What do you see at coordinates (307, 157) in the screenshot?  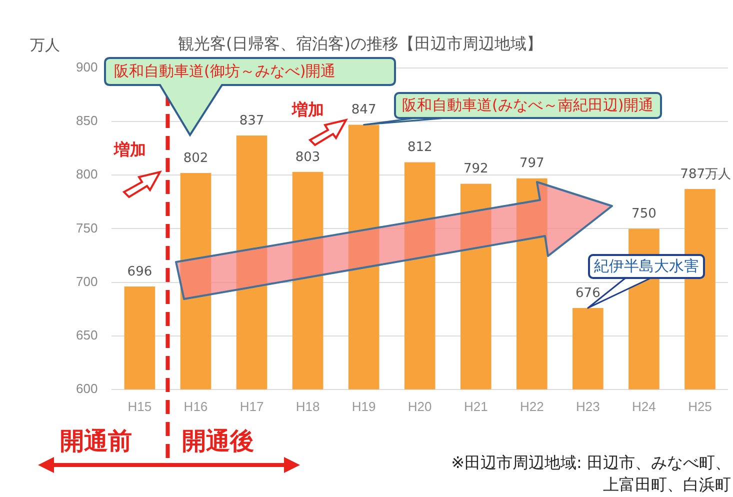 I see `data-label: 803` at bounding box center [307, 157].